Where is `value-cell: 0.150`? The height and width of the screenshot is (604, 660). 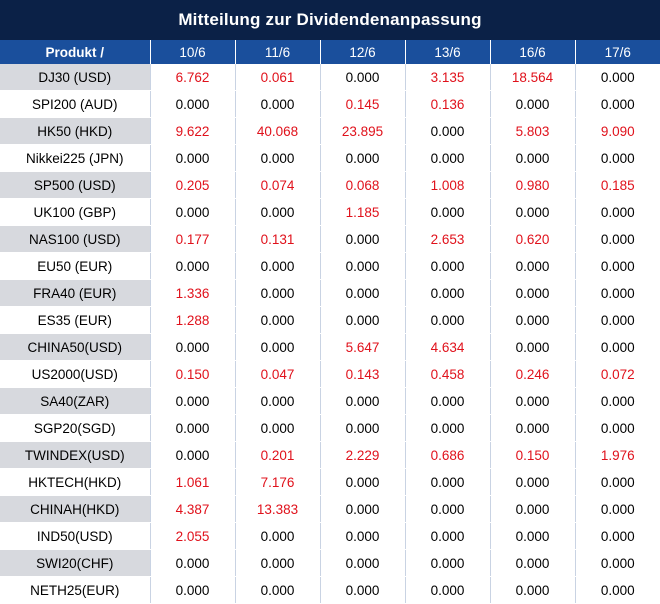 value-cell: 0.150 is located at coordinates (193, 374).